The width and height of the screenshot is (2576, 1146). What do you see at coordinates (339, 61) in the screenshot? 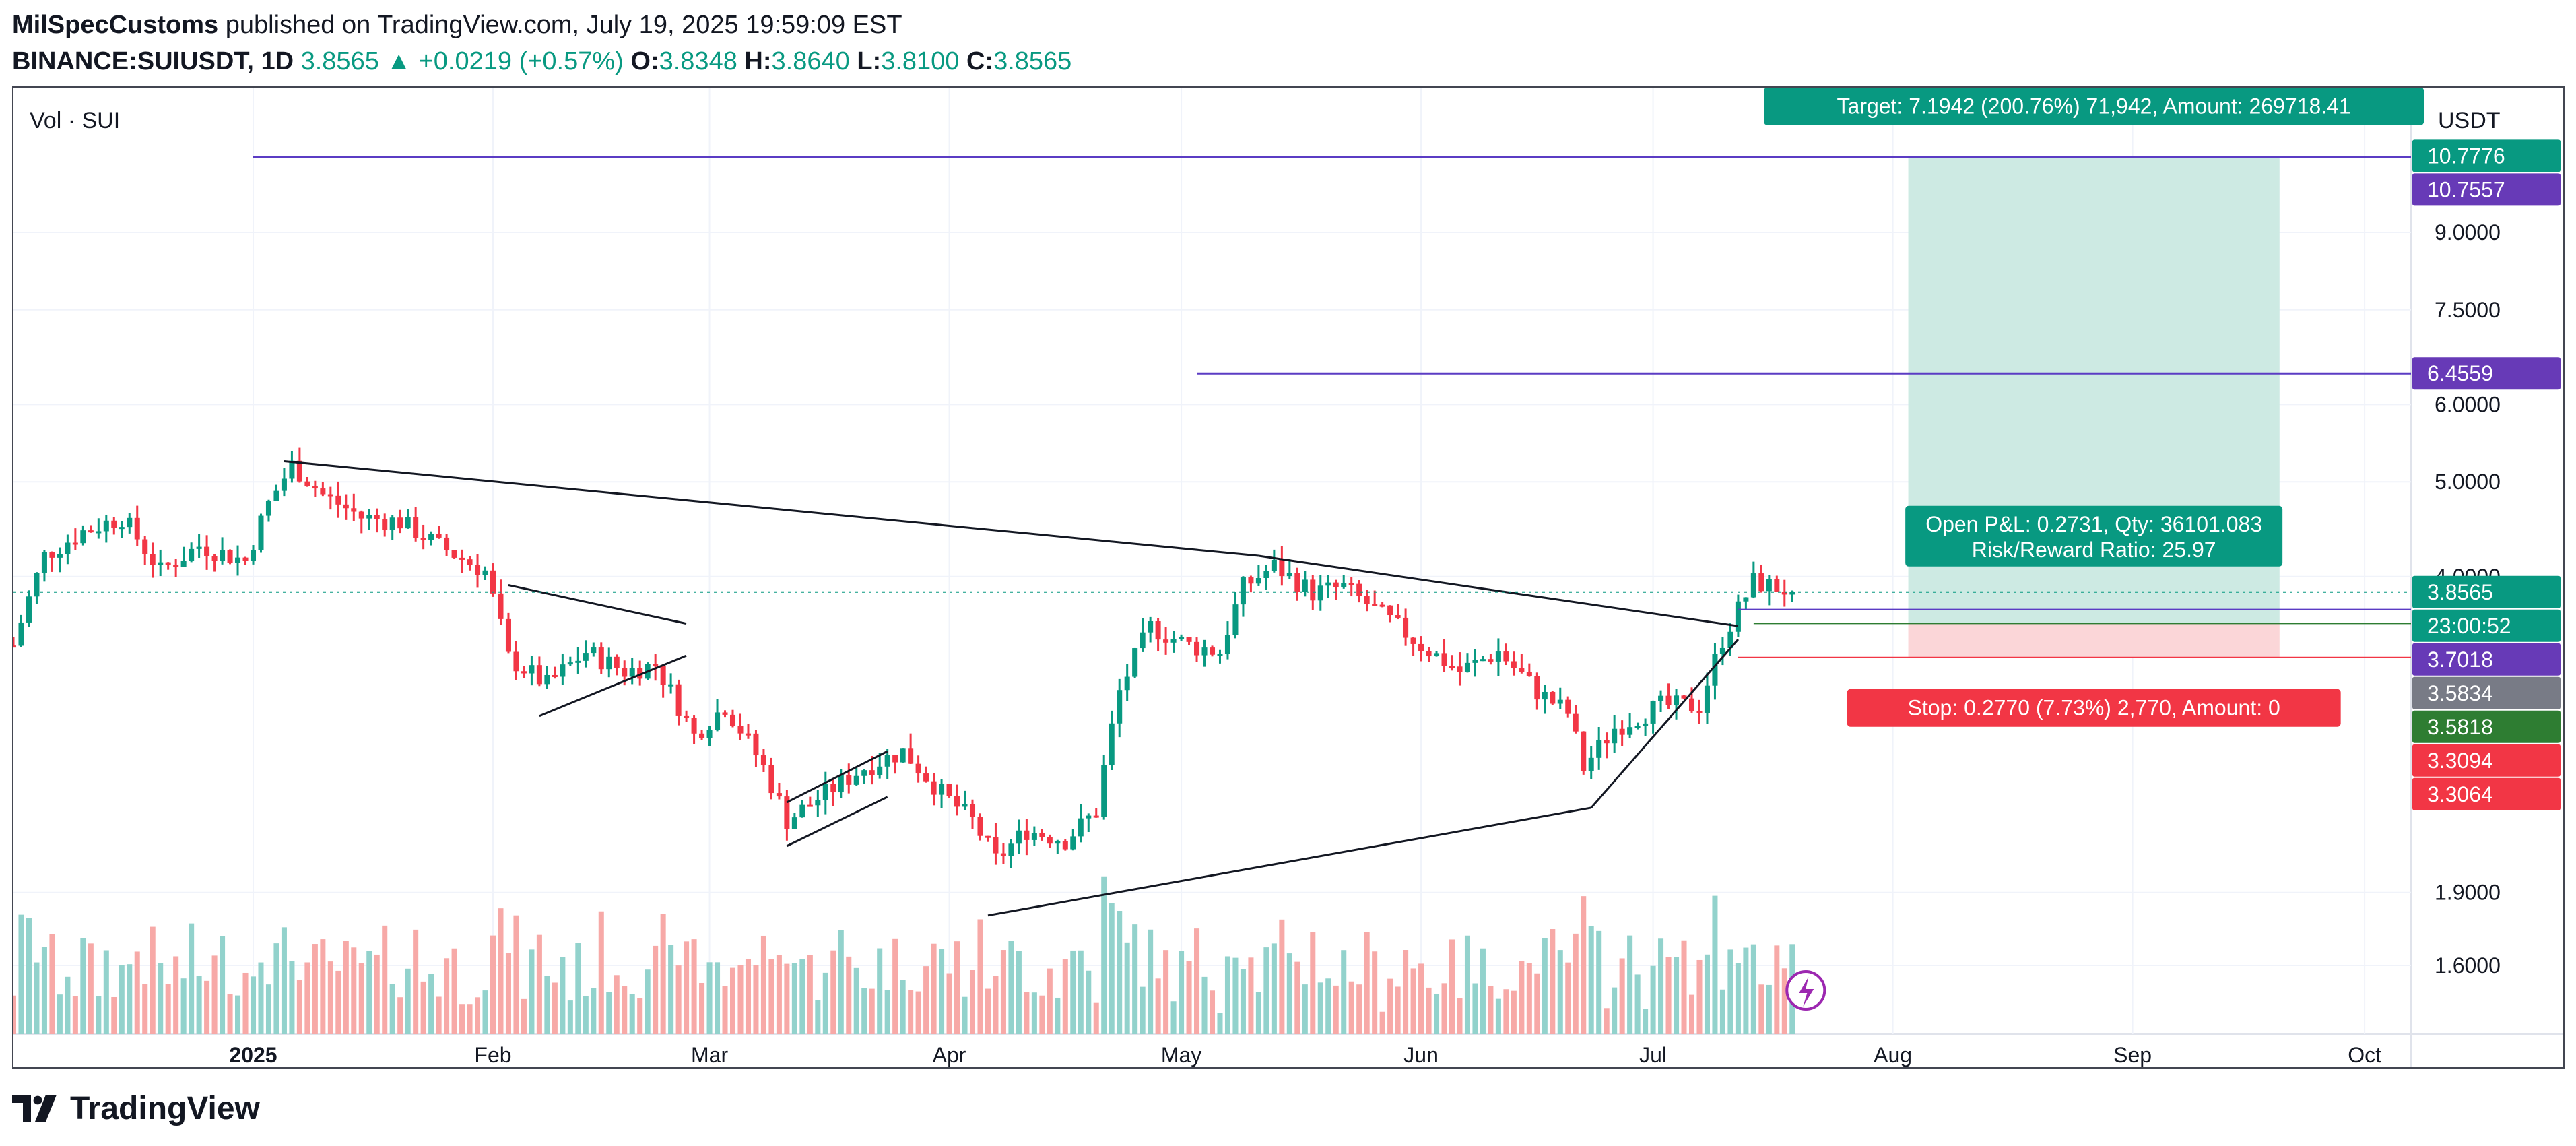
I see `last-price: 3.8565` at bounding box center [339, 61].